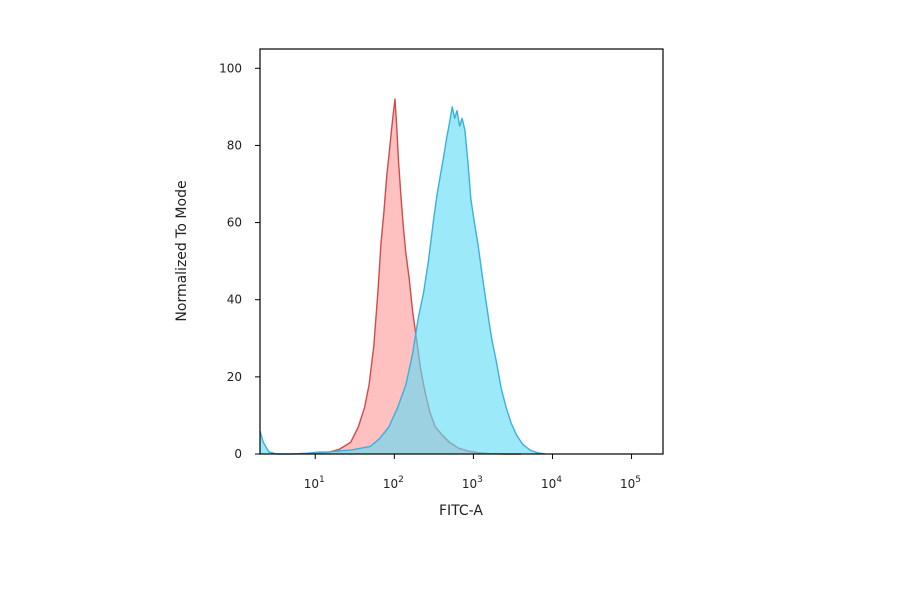 The height and width of the screenshot is (594, 900). What do you see at coordinates (630, 483) in the screenshot?
I see `x-tick-label: 10⁵` at bounding box center [630, 483].